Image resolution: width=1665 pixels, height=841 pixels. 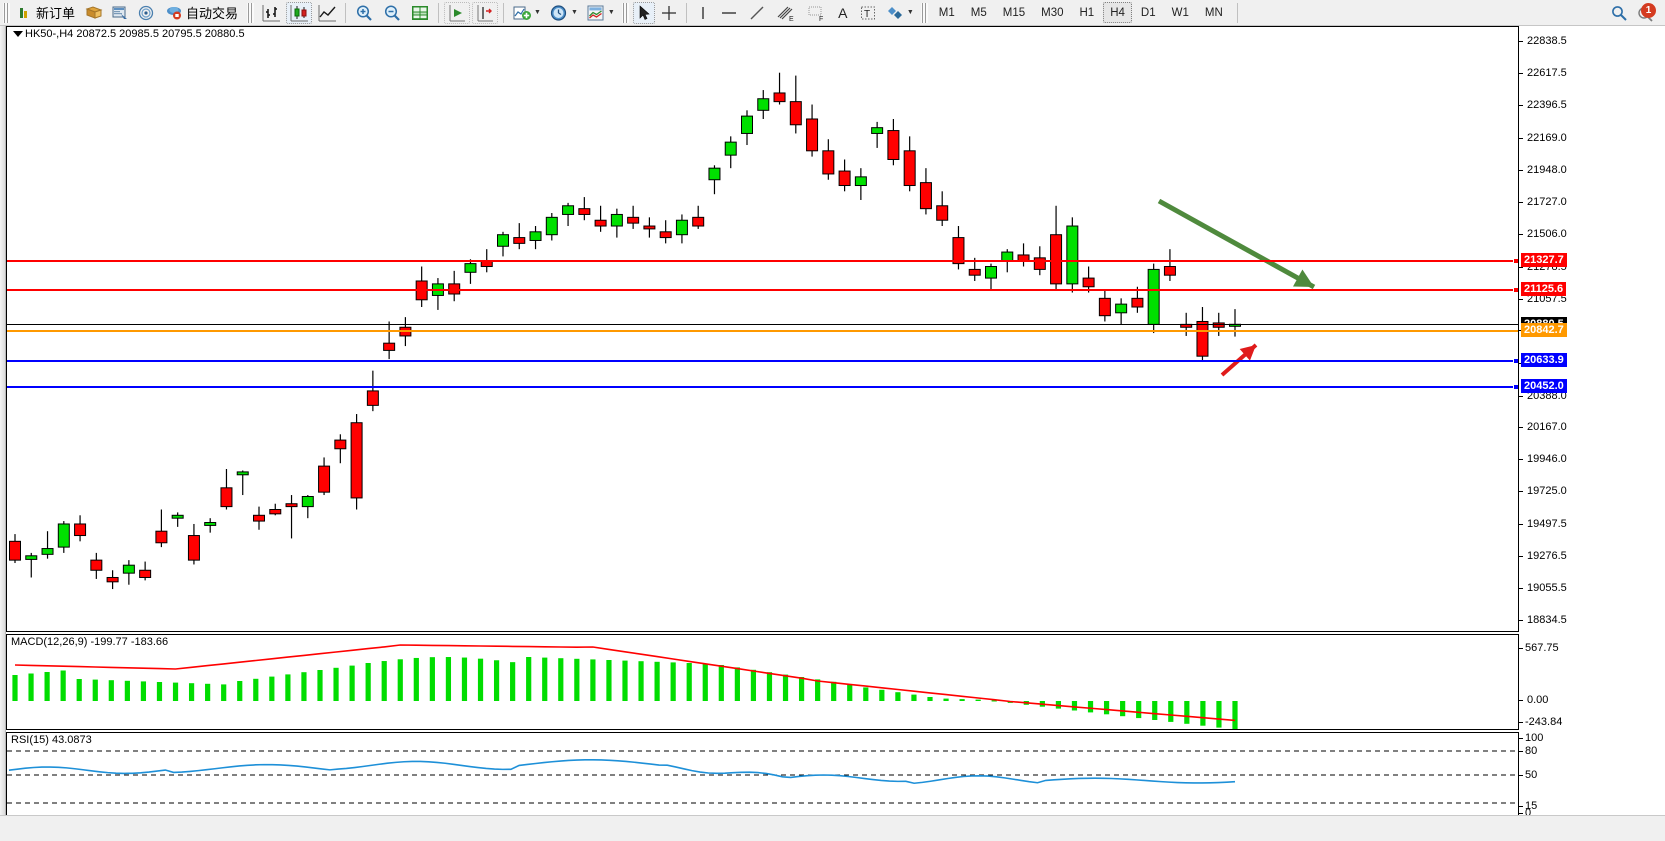 I want to click on periods-caret-icon: ▼, so click(x=574, y=12).